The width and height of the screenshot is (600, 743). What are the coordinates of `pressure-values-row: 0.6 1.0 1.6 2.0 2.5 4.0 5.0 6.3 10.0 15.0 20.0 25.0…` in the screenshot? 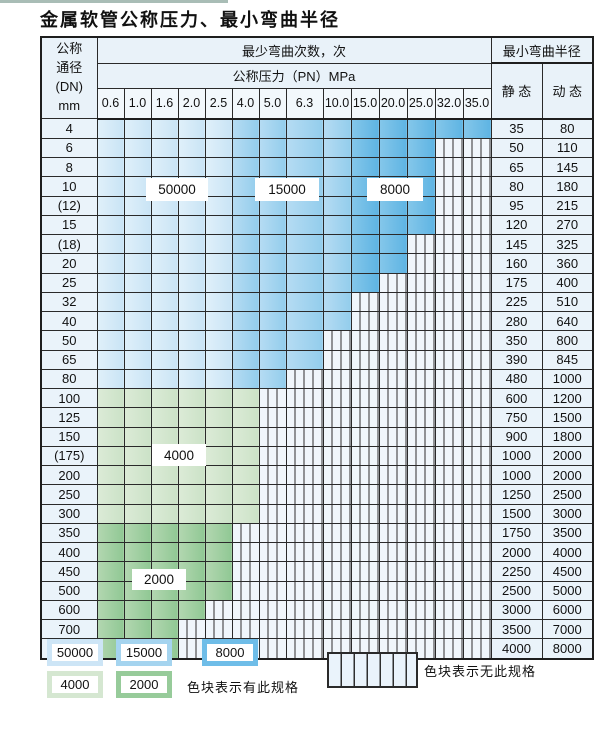 It's located at (317, 103).